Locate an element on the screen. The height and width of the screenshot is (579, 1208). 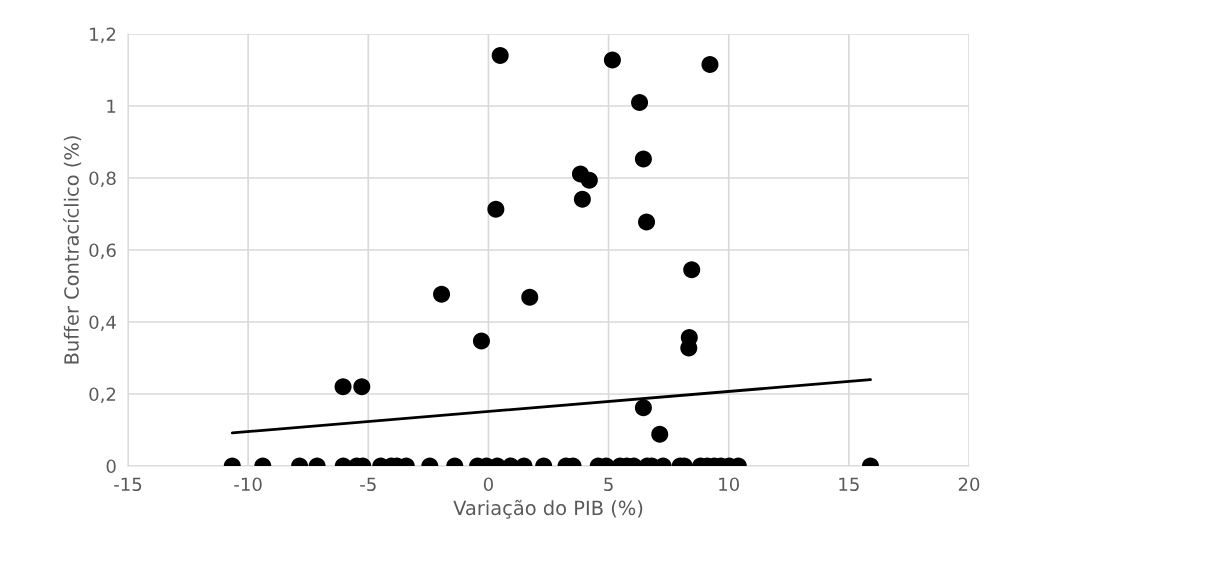
y-axis-title: Buffer Contracíclico (%) is located at coordinates (72, 250).